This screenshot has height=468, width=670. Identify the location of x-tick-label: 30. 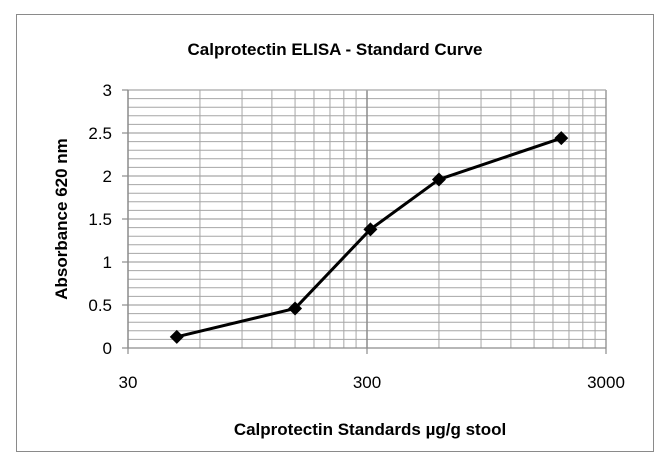
(128, 382).